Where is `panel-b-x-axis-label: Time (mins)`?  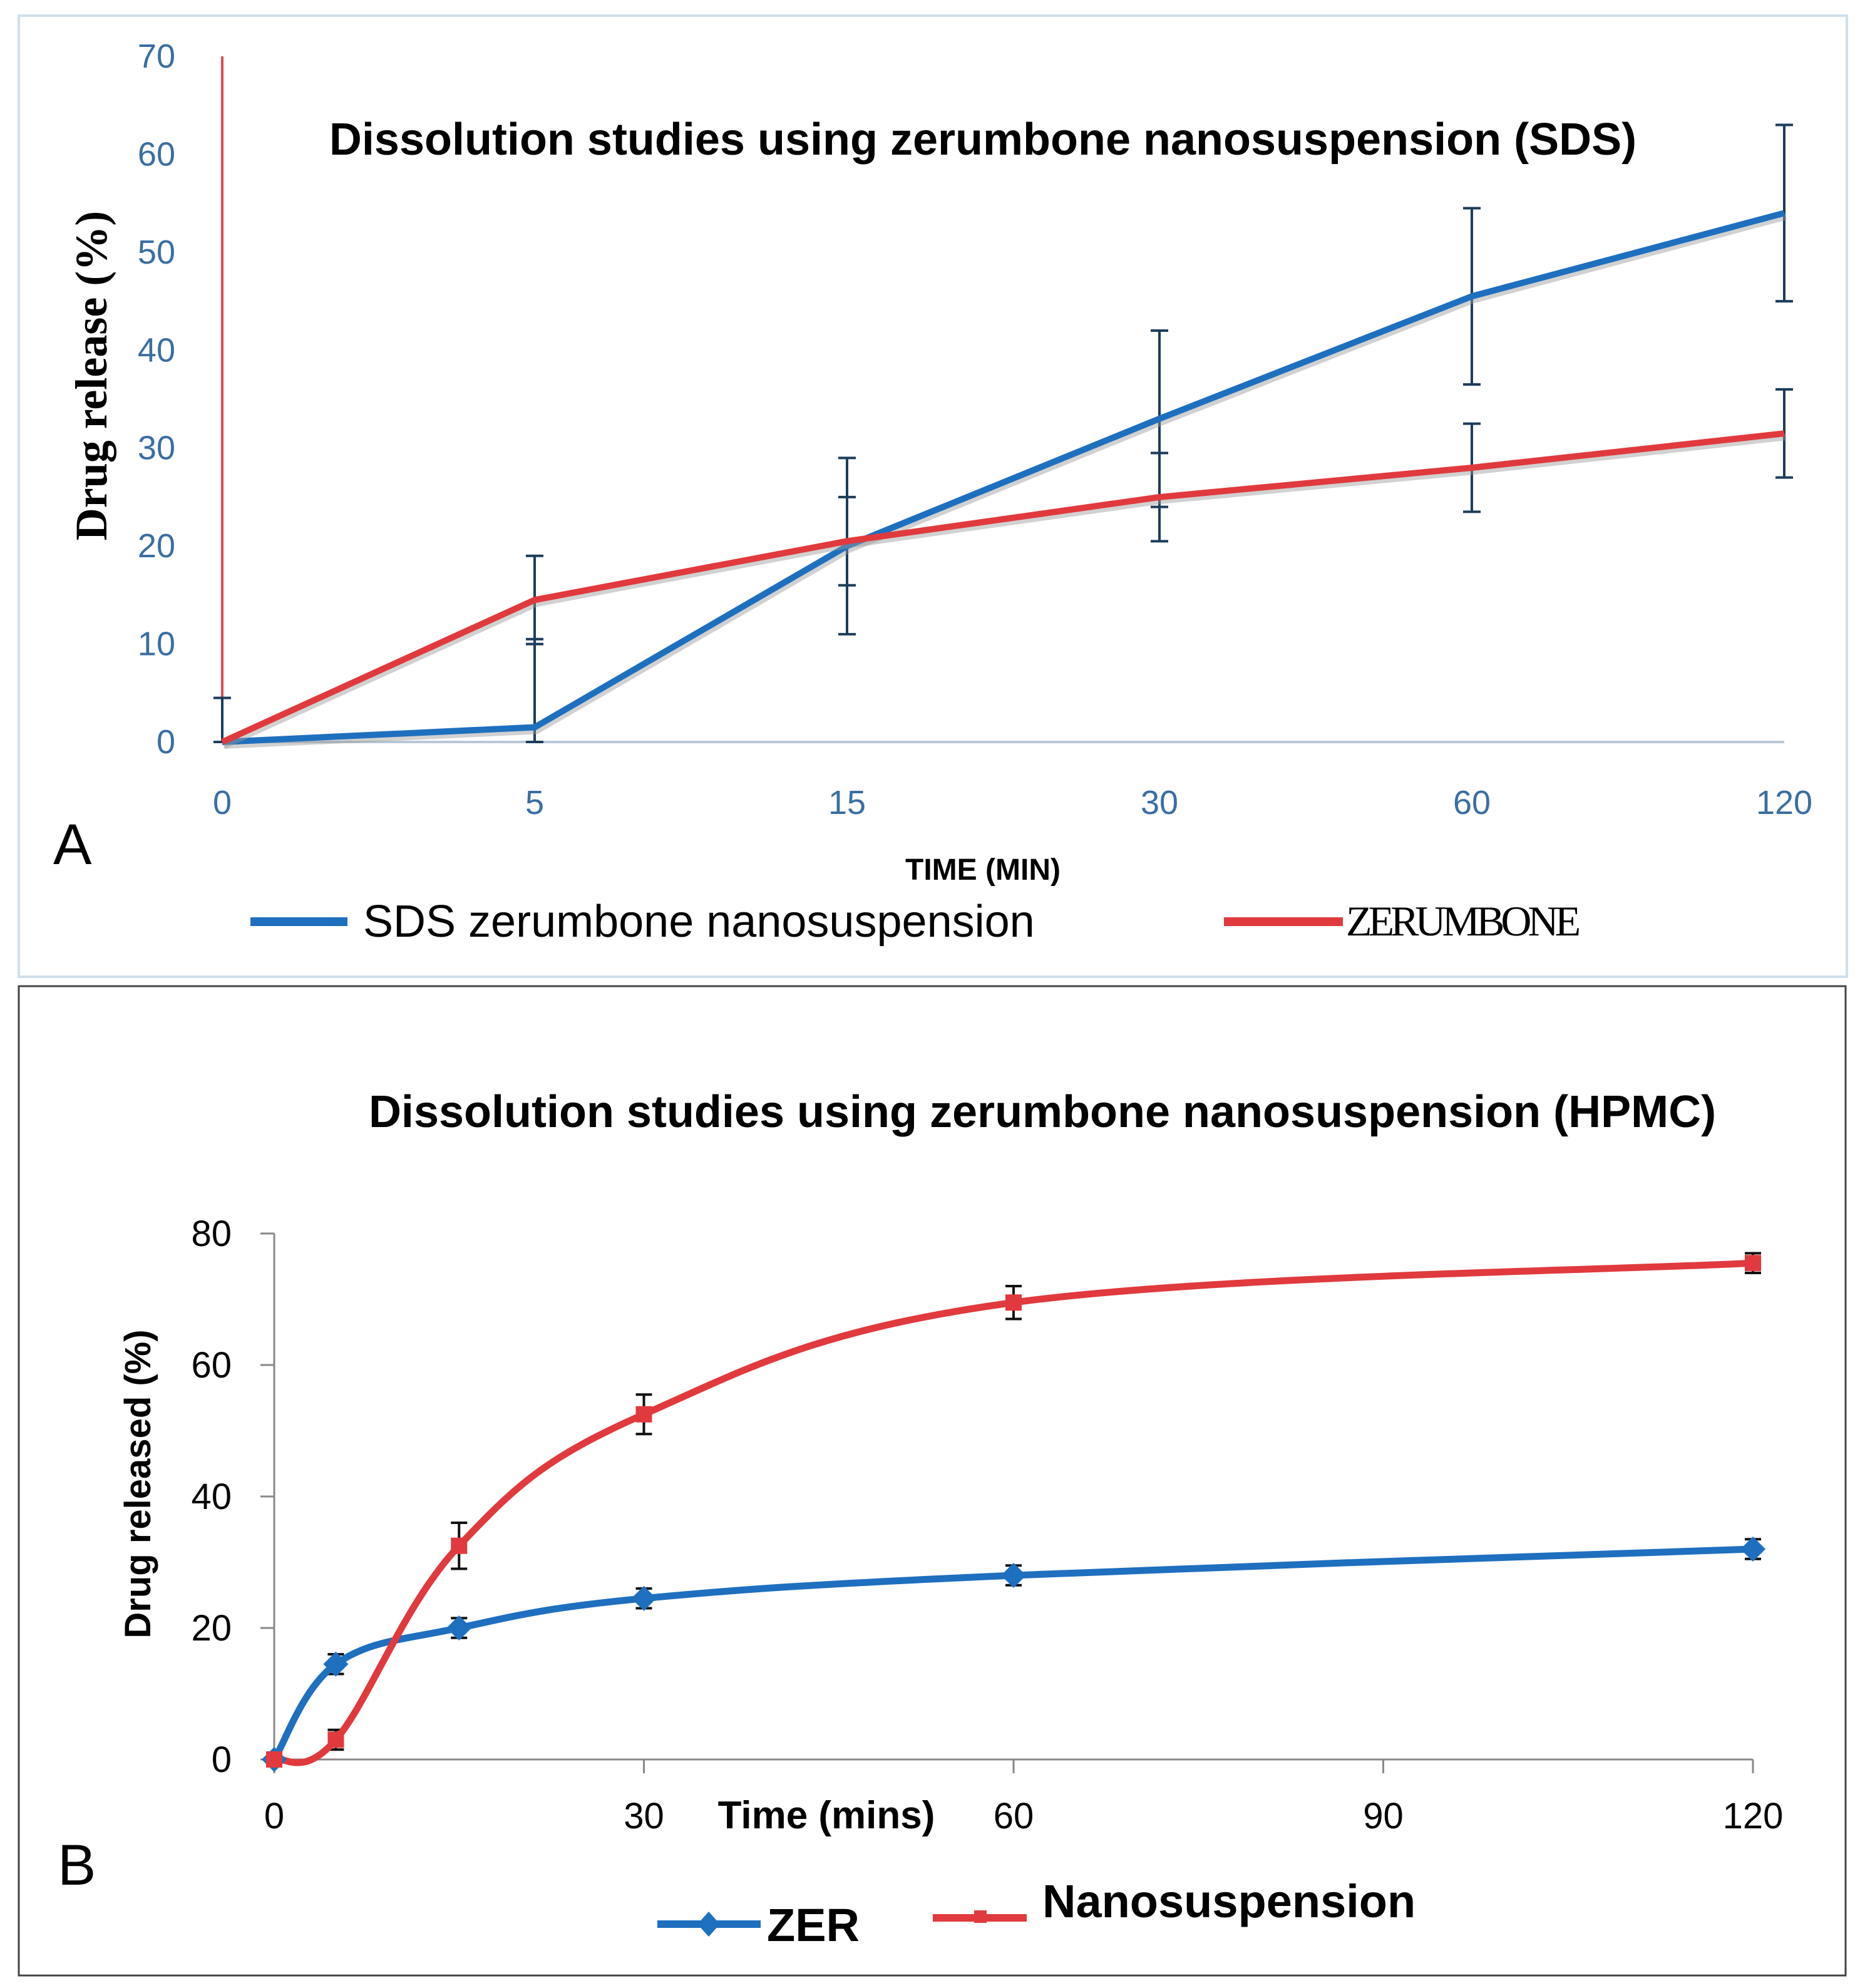 panel-b-x-axis-label: Time (mins) is located at coordinates (827, 1816).